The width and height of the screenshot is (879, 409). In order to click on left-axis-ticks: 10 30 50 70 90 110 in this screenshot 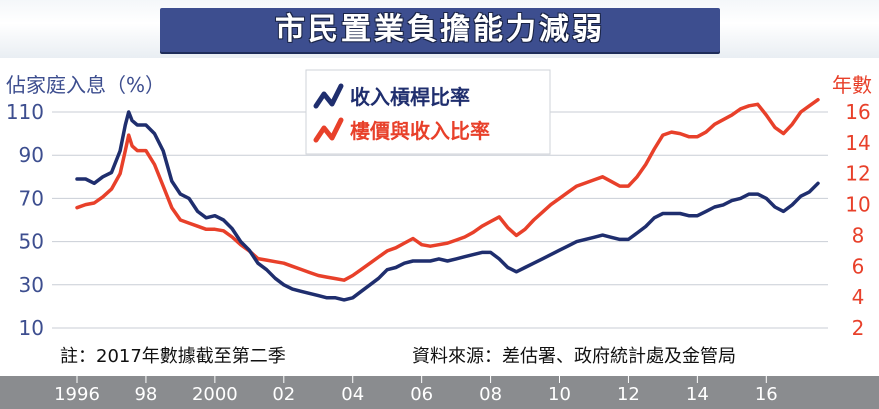, I will do `click(25, 220)`.